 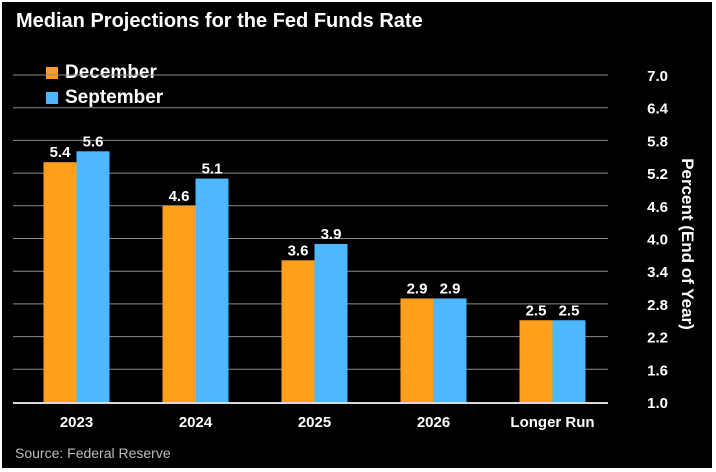 I want to click on y-axis-title: Percent (End of Year), so click(x=687, y=244).